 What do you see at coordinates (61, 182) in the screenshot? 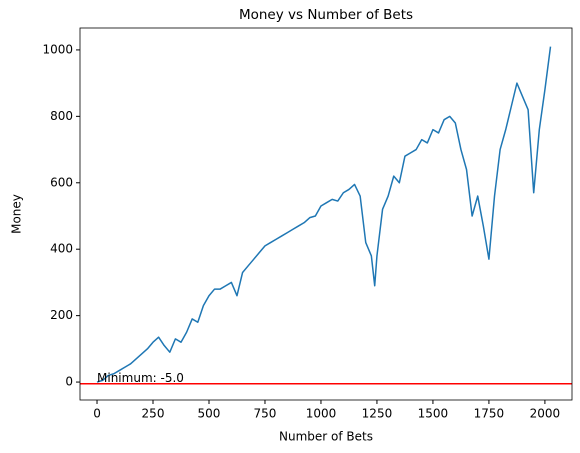
I see `y-tick-label: 600` at bounding box center [61, 182].